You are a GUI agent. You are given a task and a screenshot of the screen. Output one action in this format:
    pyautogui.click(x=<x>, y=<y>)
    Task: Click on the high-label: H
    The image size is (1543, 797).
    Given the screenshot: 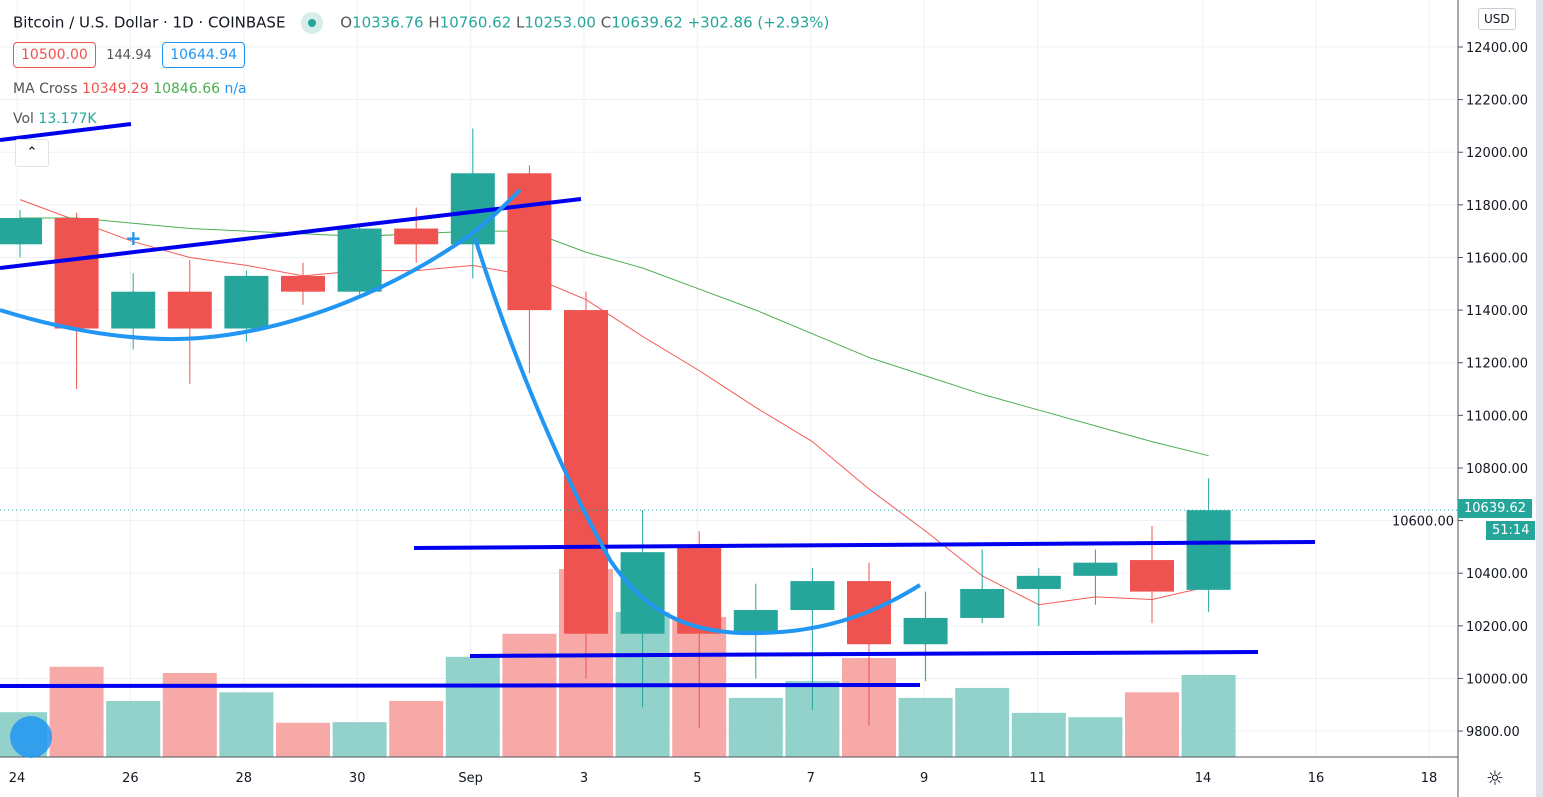 What is the action you would take?
    pyautogui.click(x=434, y=22)
    